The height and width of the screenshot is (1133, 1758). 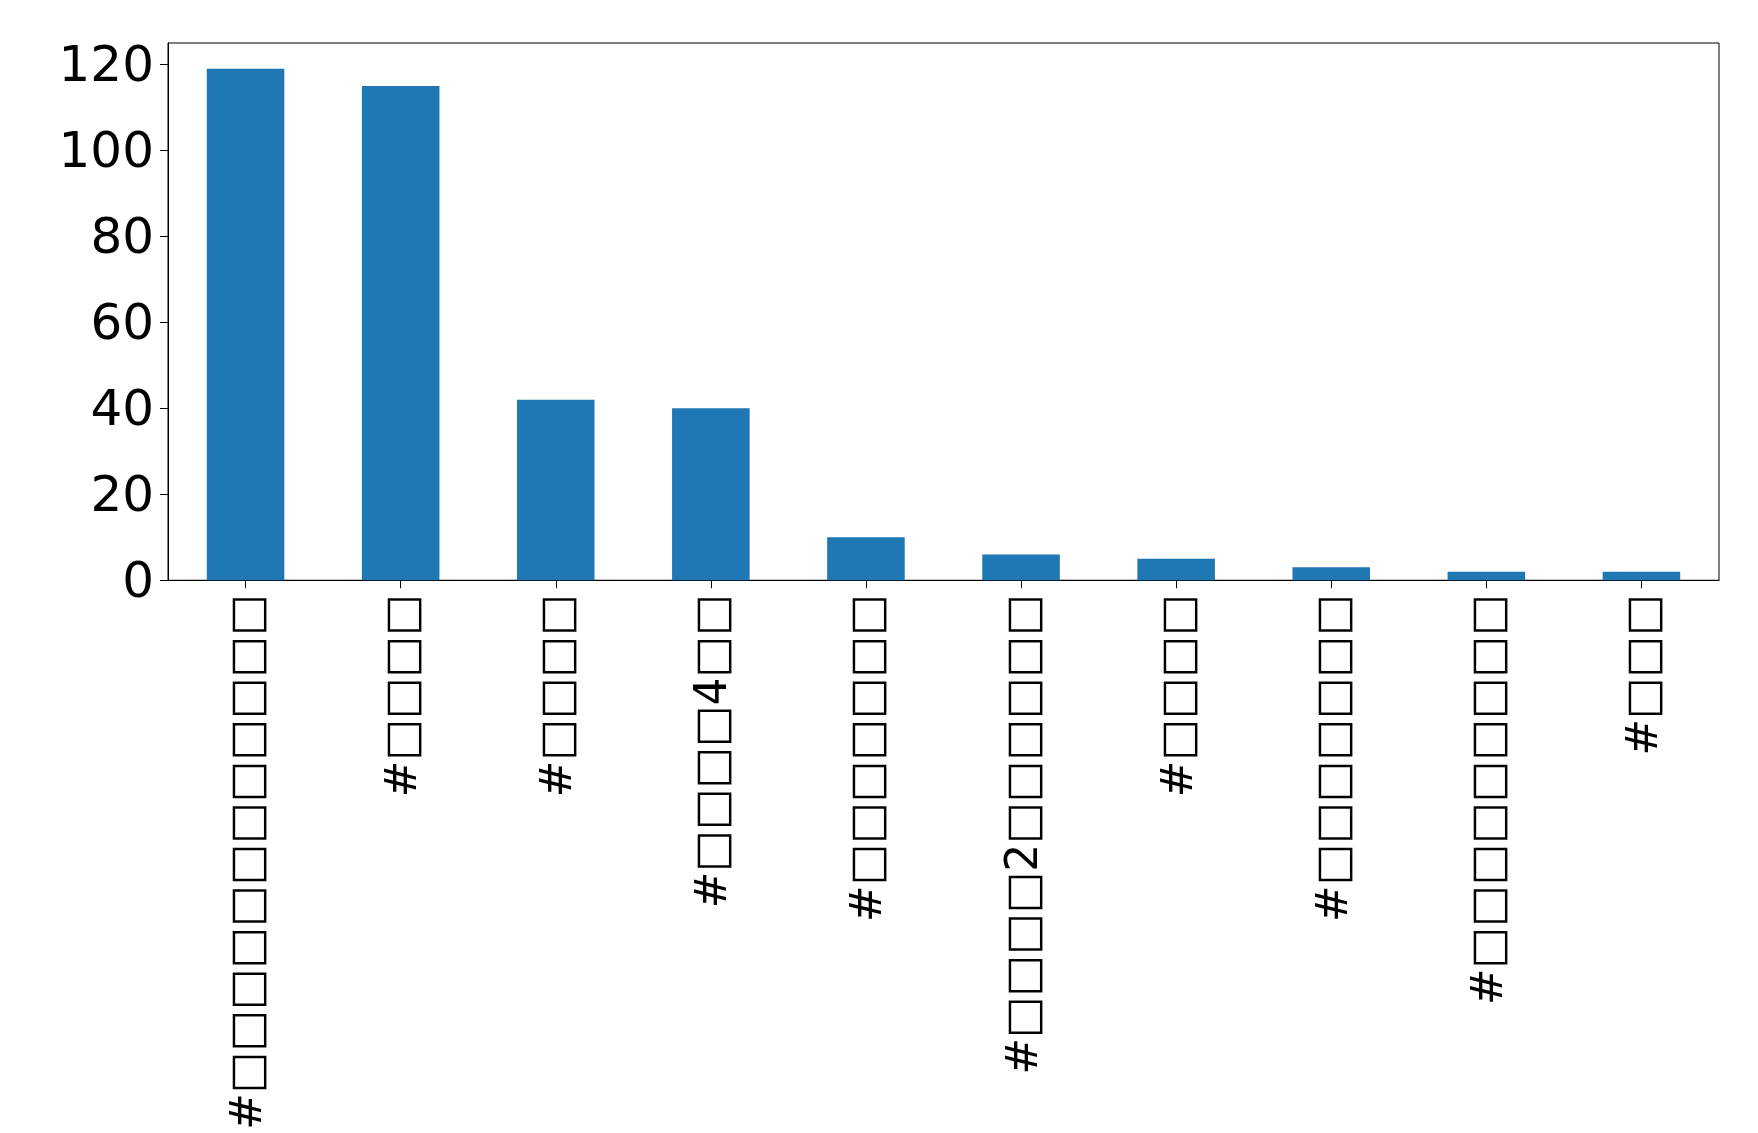 What do you see at coordinates (106, 64) in the screenshot?
I see `y-tick-label: 120` at bounding box center [106, 64].